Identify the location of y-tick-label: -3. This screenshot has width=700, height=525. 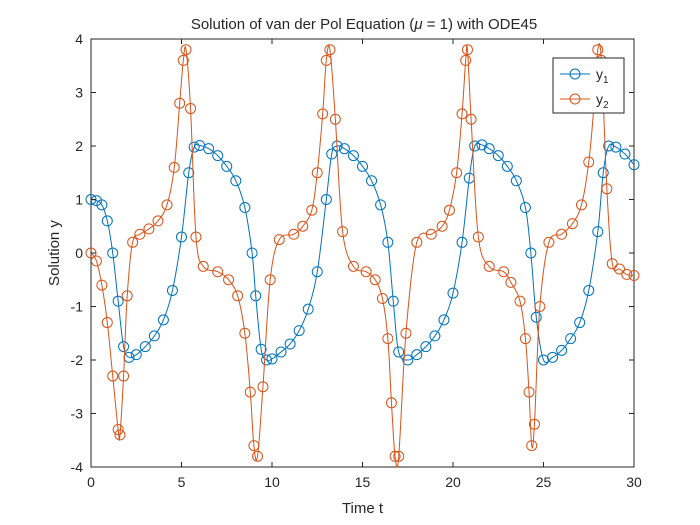
(77, 414).